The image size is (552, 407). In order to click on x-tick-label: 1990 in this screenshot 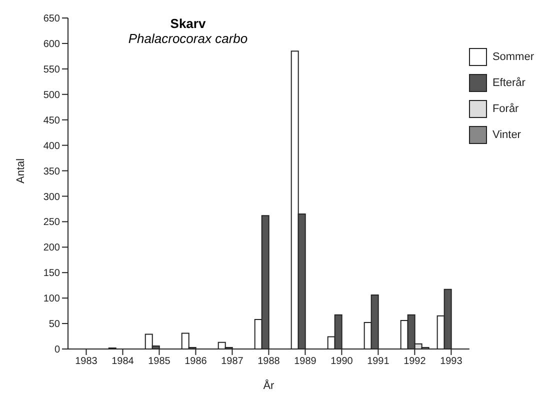, I will do `click(342, 362)`.